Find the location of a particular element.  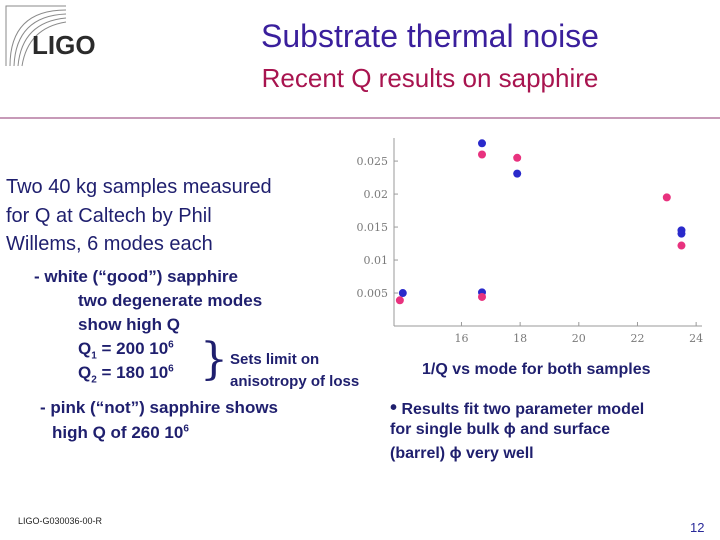

ligo-logo: LIGO is located at coordinates (50, 36).